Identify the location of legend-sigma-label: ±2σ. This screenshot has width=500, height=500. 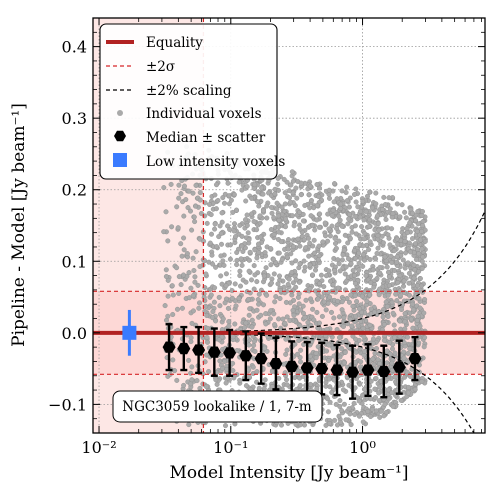
(160, 67).